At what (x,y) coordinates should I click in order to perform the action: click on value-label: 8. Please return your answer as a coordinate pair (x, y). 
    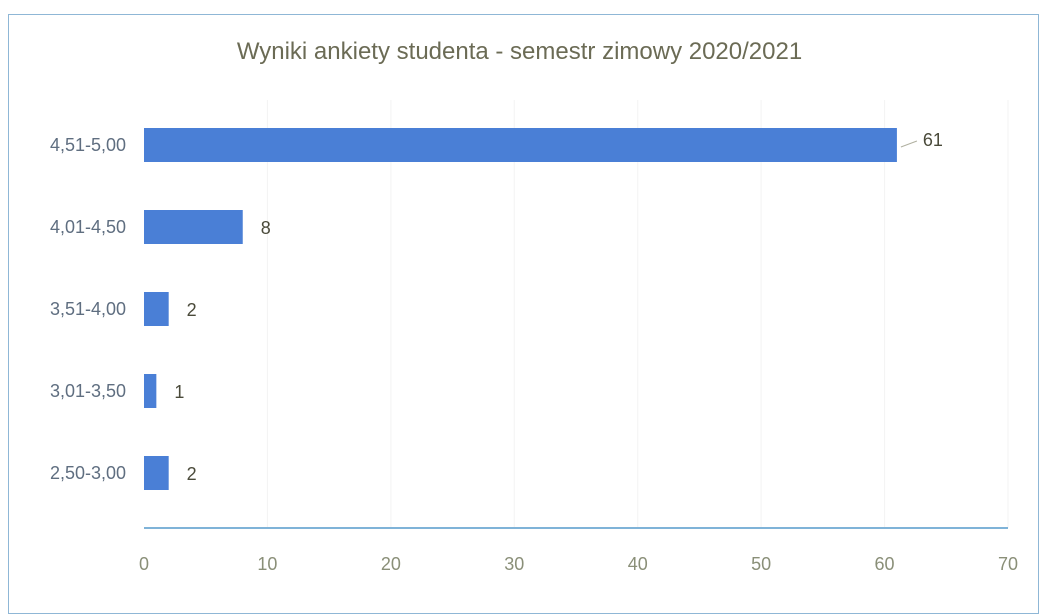
    Looking at the image, I should click on (266, 228).